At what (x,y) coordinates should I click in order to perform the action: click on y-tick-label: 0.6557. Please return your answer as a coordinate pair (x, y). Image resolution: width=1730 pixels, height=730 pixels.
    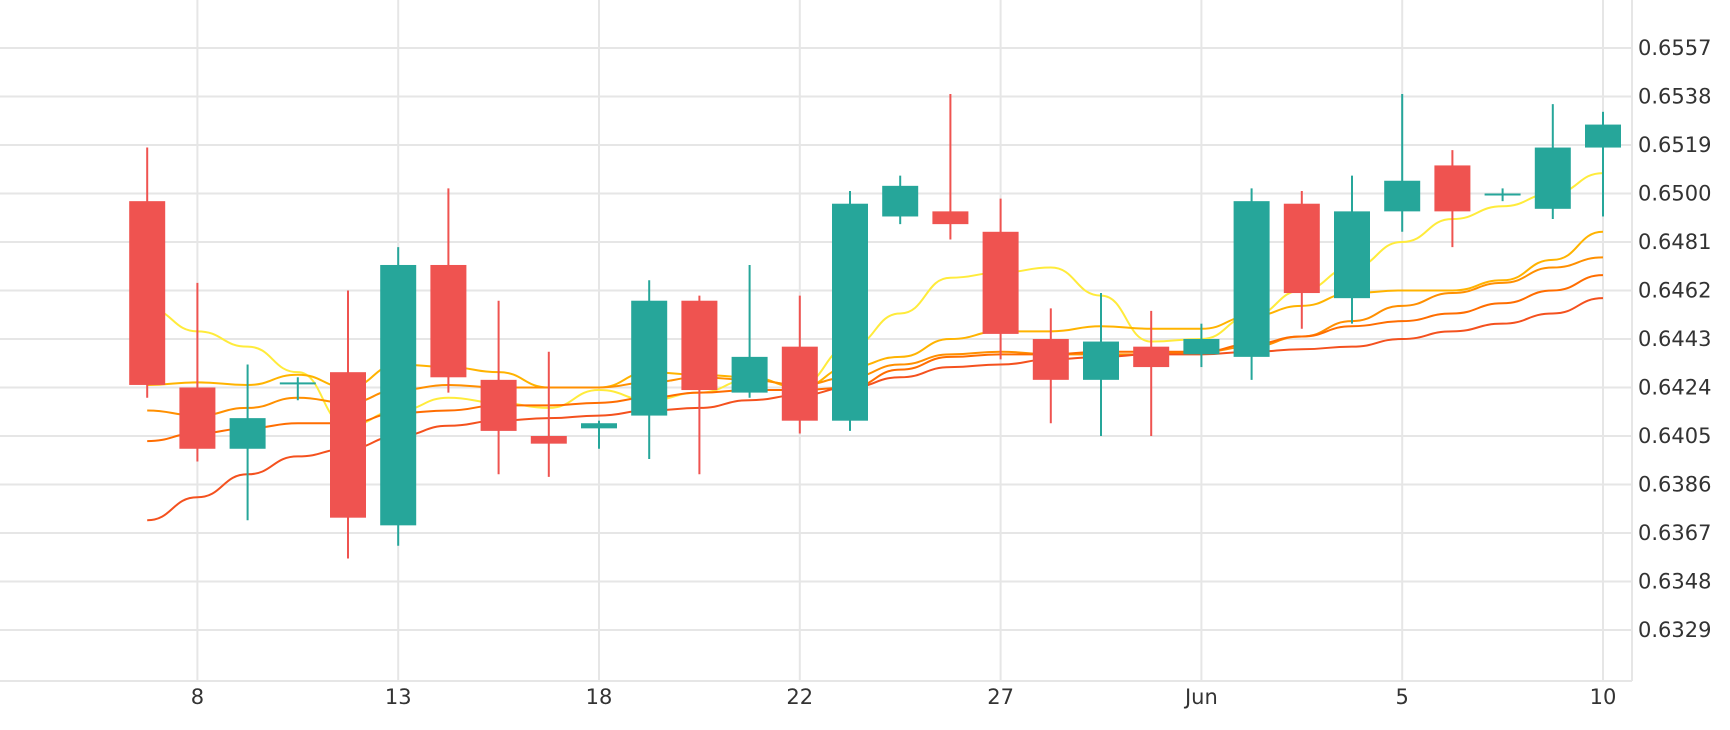
    Looking at the image, I should click on (1674, 48).